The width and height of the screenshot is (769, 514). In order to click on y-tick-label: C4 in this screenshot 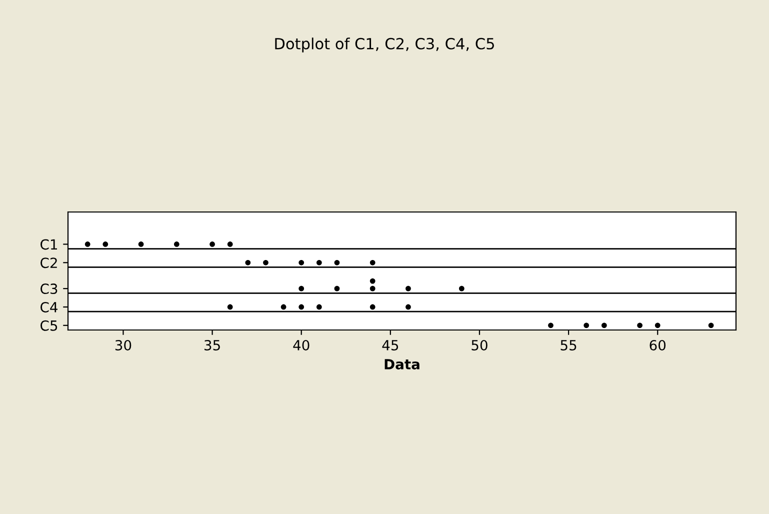, I will do `click(49, 307)`.